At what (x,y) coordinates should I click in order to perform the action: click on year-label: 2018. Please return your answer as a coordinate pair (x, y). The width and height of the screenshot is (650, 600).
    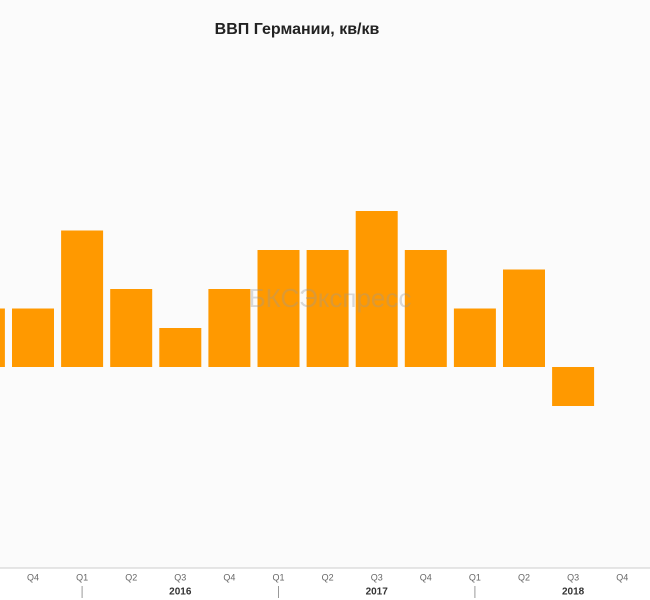
    Looking at the image, I should click on (573, 592).